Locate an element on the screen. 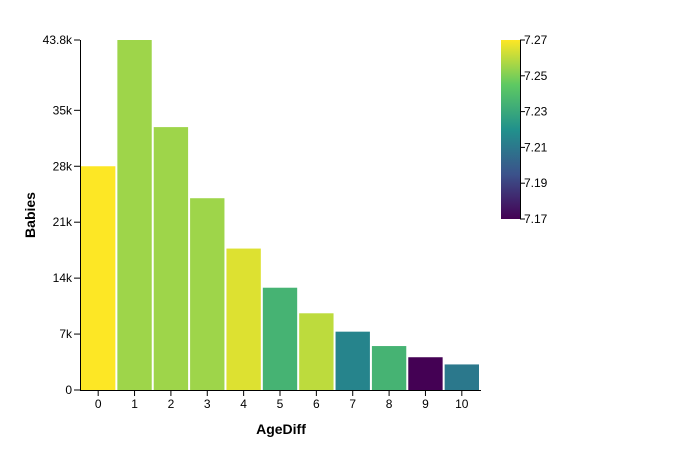 Image resolution: width=676 pixels, height=460 pixels. colorbar-tick-label-7.25: 7.25 is located at coordinates (536, 76).